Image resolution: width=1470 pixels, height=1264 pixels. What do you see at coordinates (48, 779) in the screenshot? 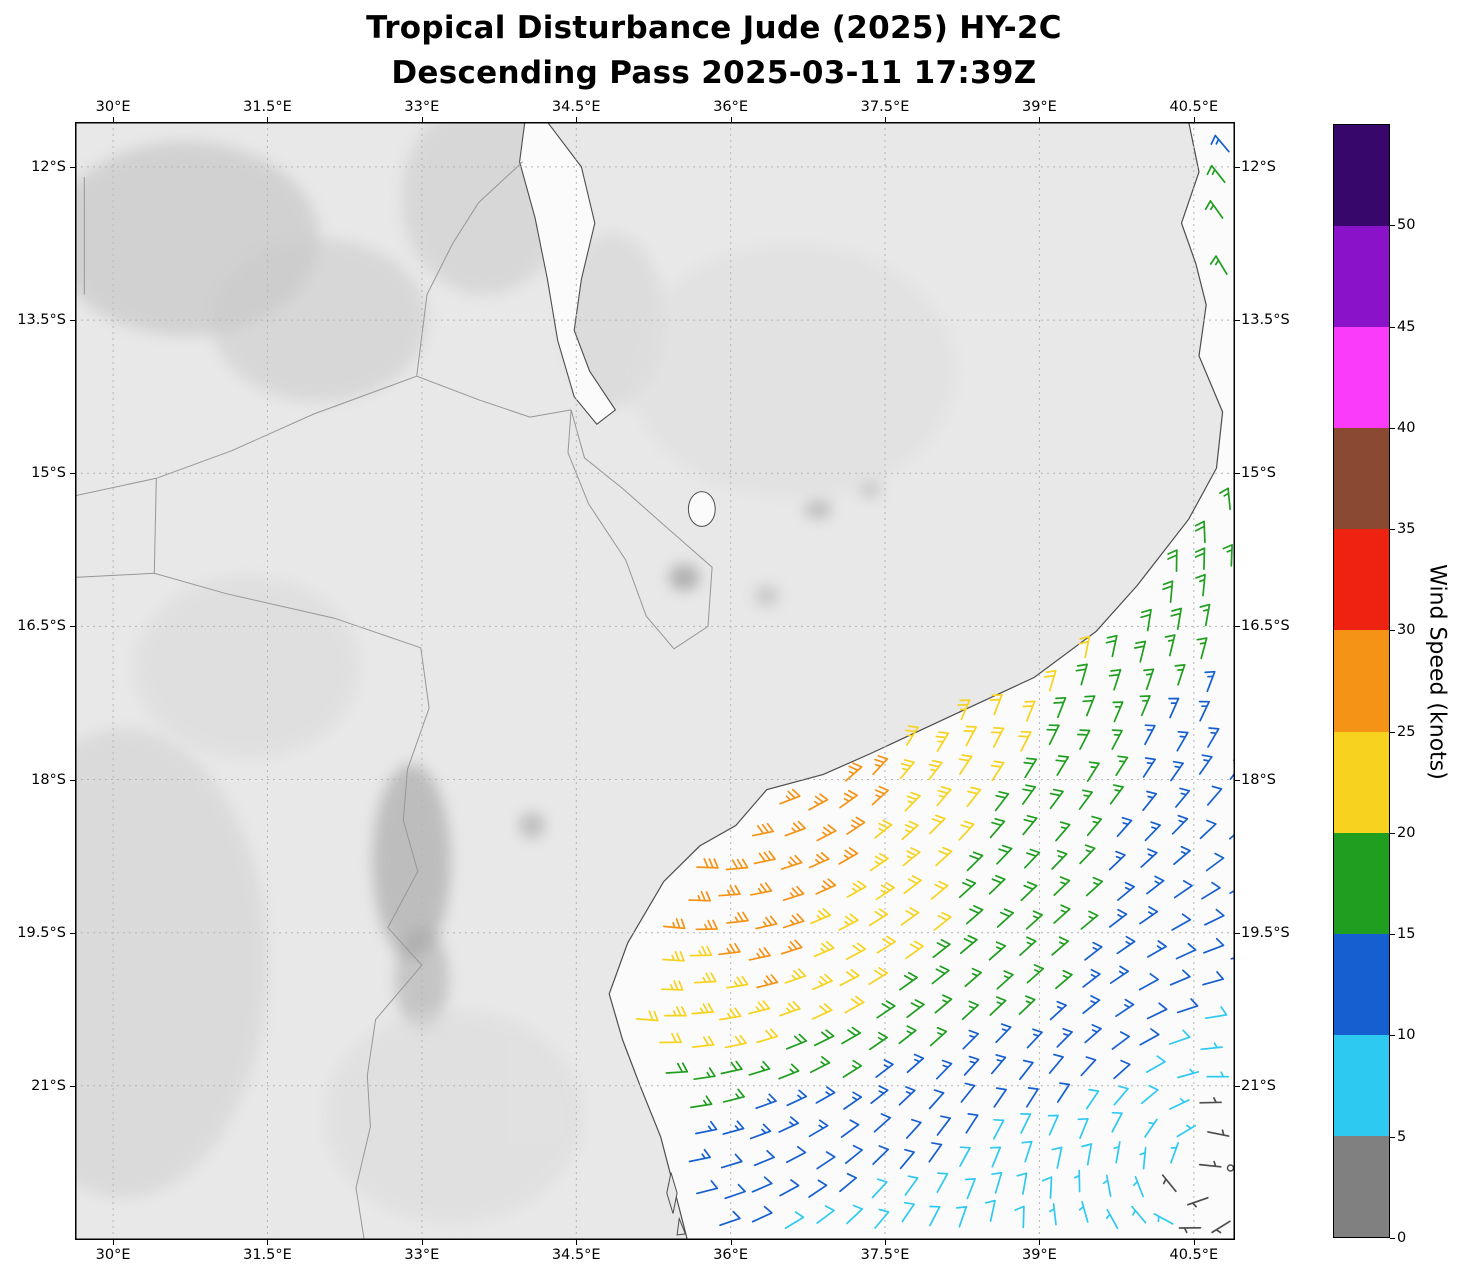
I see `lat-tick-label-left: 18°S` at bounding box center [48, 779].